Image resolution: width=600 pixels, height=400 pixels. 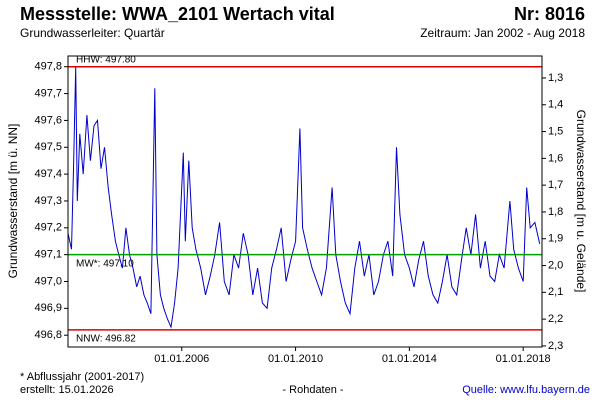 What do you see at coordinates (48, 67) in the screenshot?
I see `y-tick-label: 497,8` at bounding box center [48, 67].